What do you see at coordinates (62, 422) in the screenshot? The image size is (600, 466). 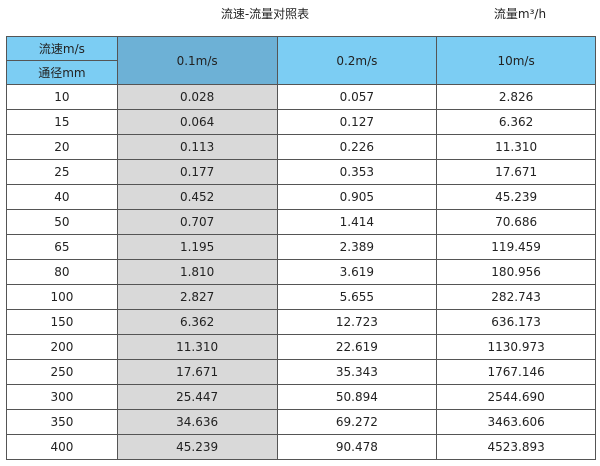 I see `diameter-cell: 350` at bounding box center [62, 422].